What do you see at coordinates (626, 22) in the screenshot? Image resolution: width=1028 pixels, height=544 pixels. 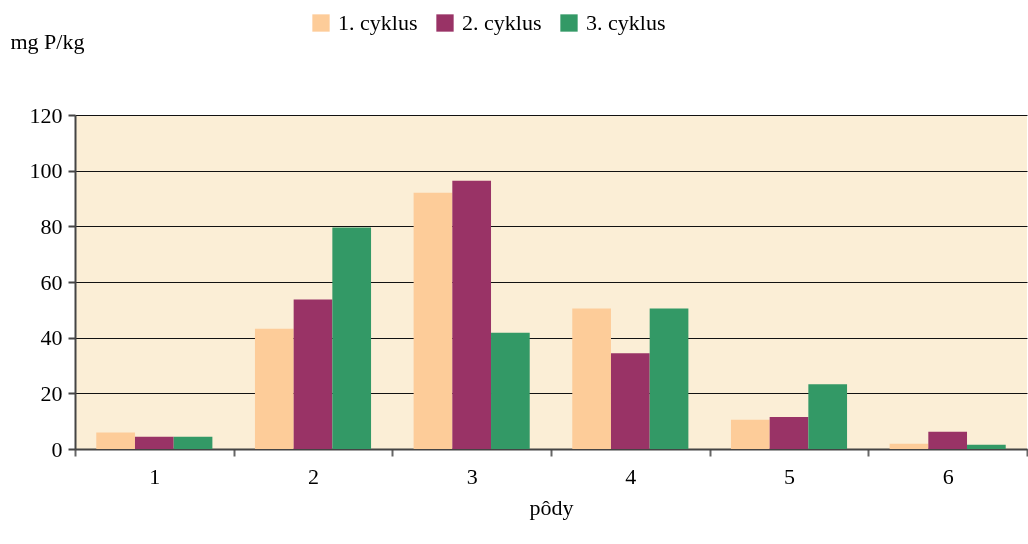 I see `legend-label: 3. cyklus` at bounding box center [626, 22].